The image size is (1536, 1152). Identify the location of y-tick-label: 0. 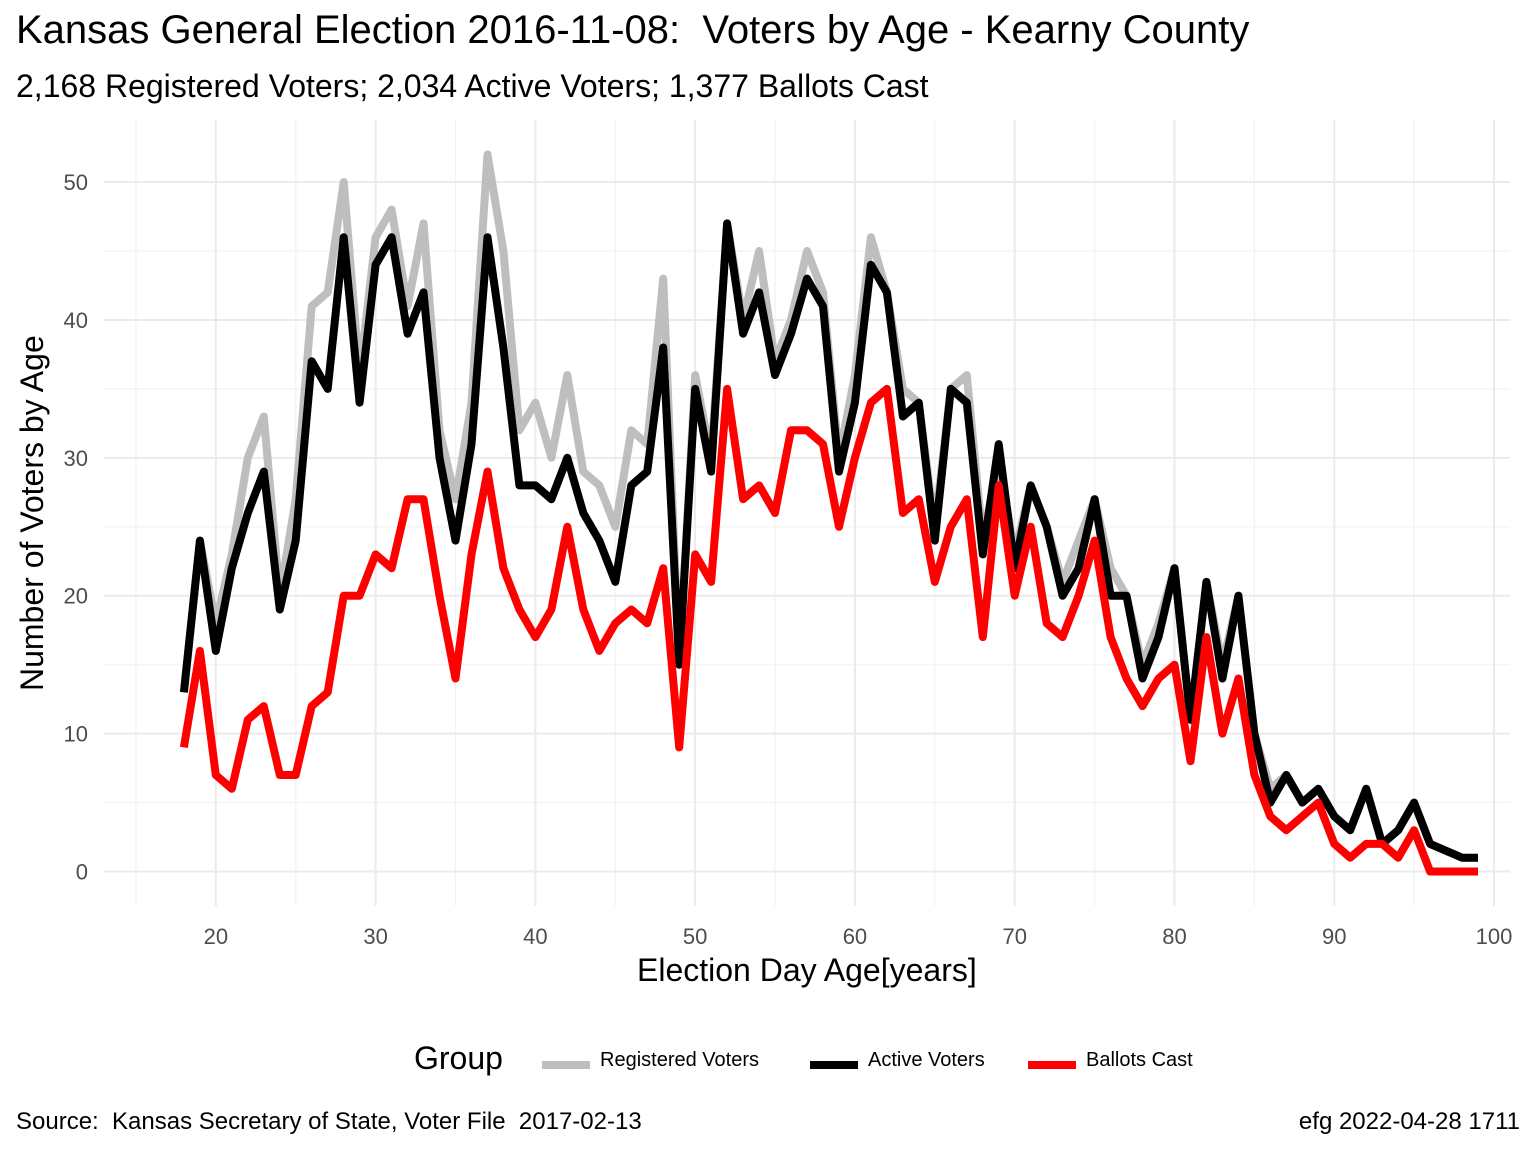
(82, 872).